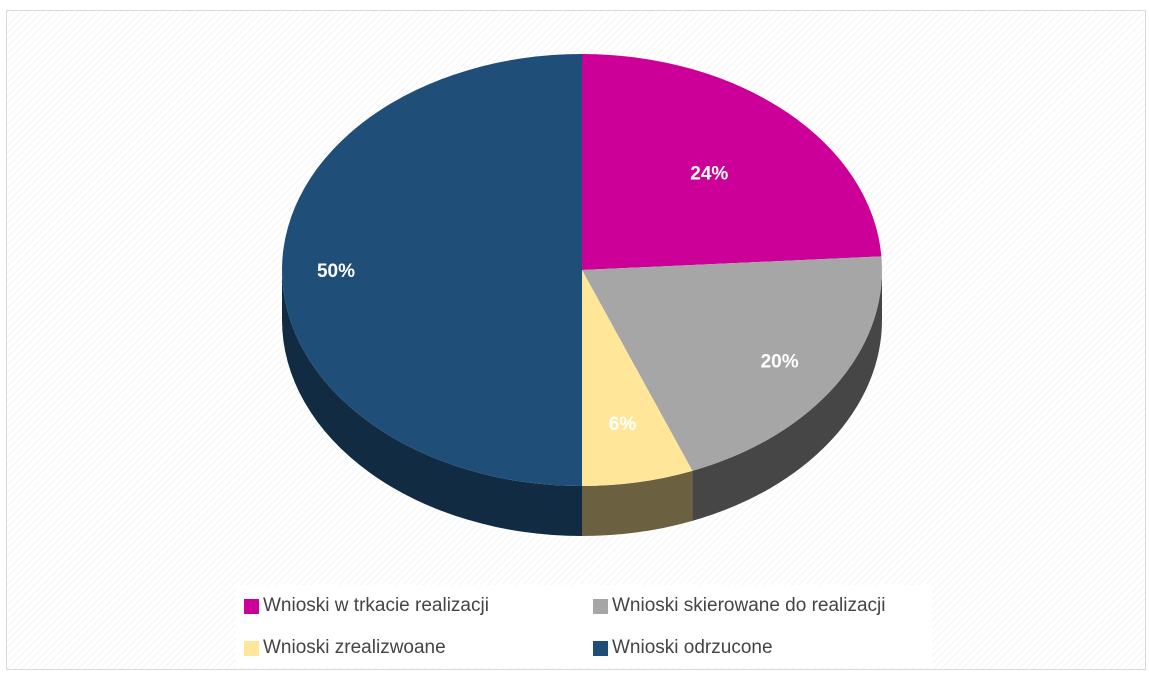 The height and width of the screenshot is (675, 1149). I want to click on legend-label: Wnioski odrzucone, so click(692, 647).